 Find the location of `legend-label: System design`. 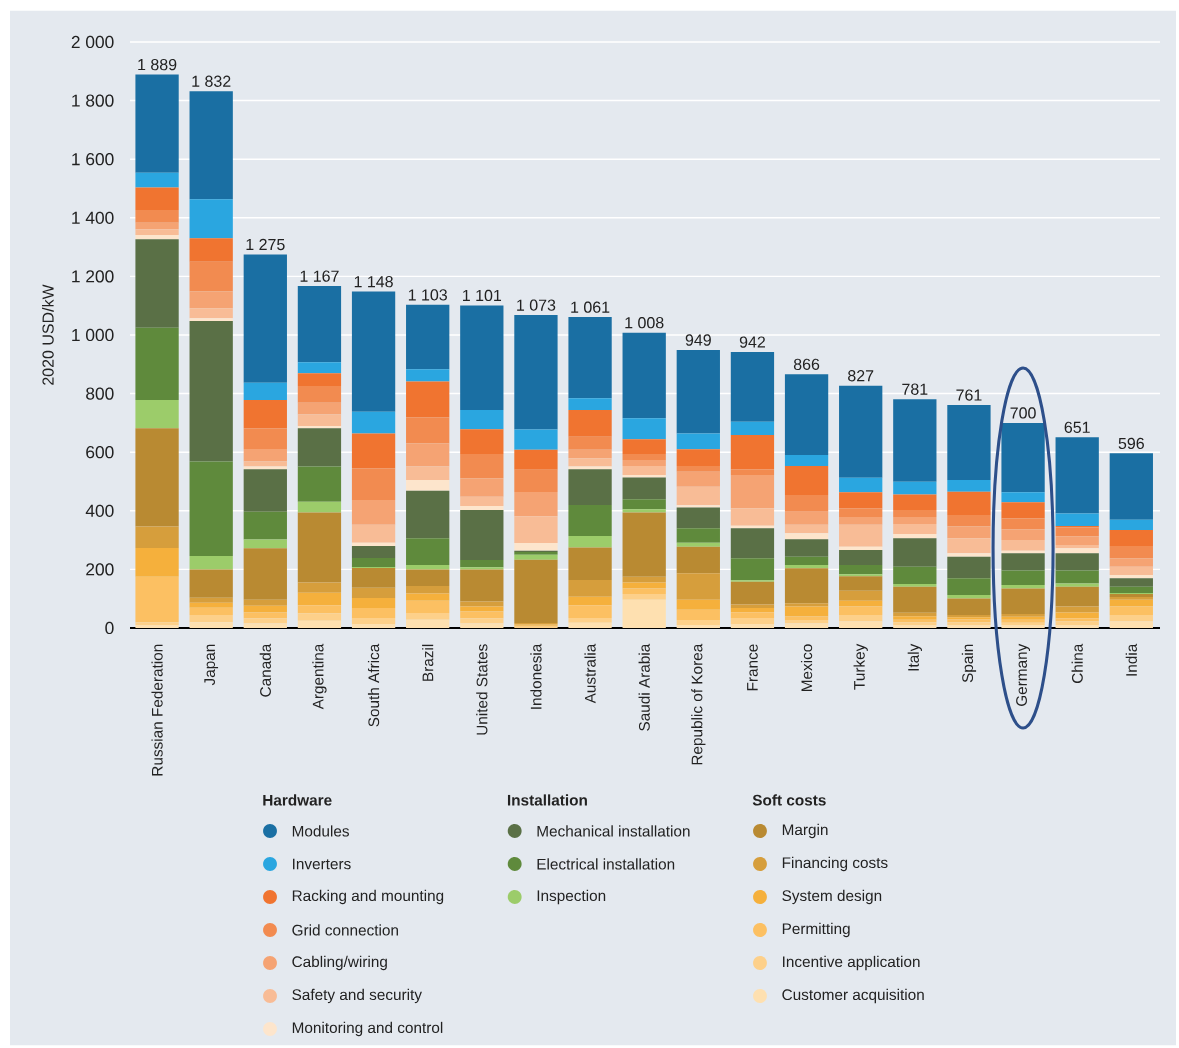

legend-label: System design is located at coordinates (832, 897).